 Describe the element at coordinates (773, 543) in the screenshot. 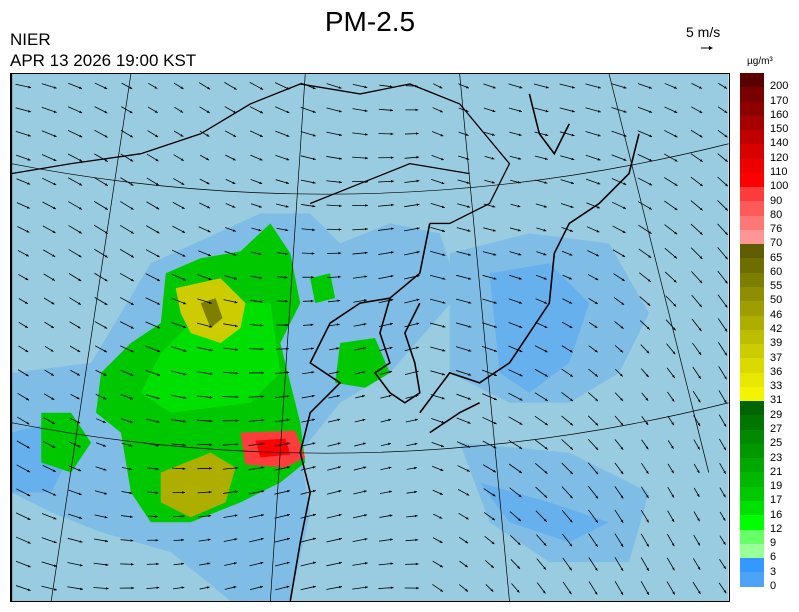

I see `legend-label: 9` at that location.